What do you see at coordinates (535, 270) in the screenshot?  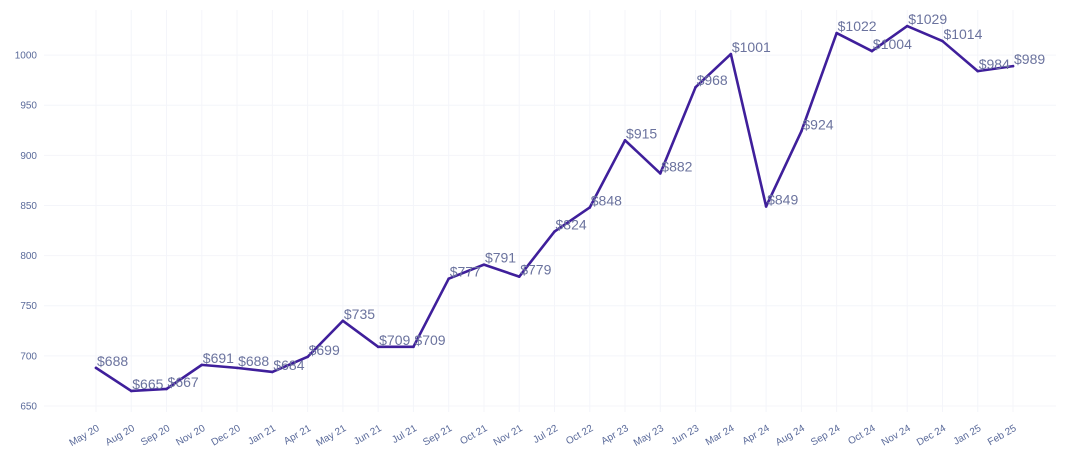 I see `data-label: $779` at bounding box center [535, 270].